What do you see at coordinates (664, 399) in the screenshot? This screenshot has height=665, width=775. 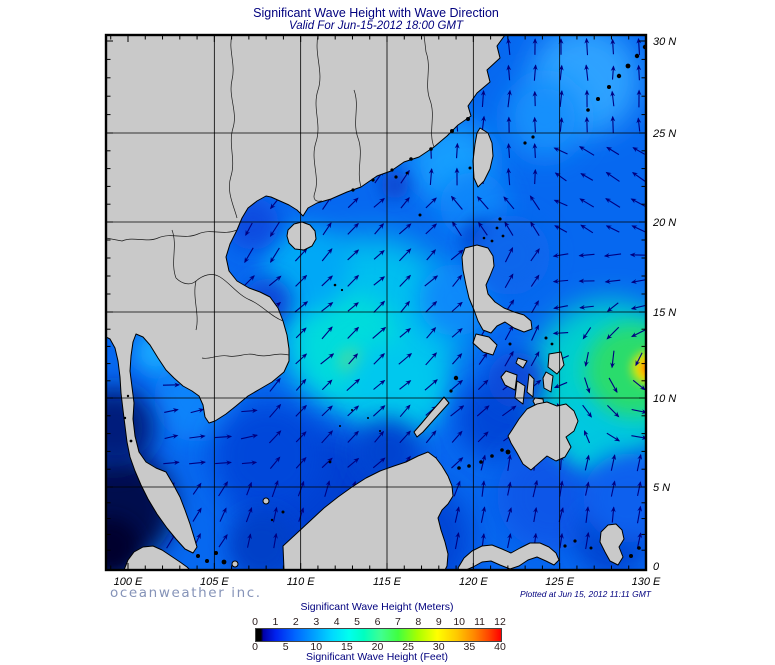 I see `lat-label-10: 10 N` at bounding box center [664, 399].